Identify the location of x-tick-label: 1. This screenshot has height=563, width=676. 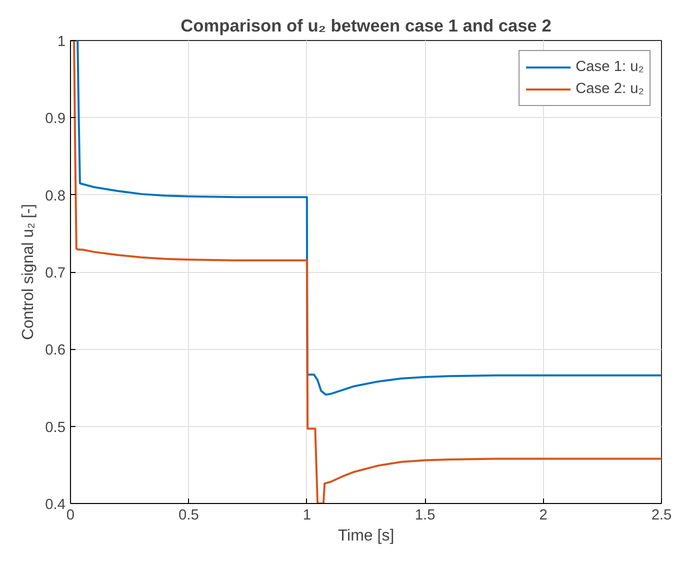
(306, 516).